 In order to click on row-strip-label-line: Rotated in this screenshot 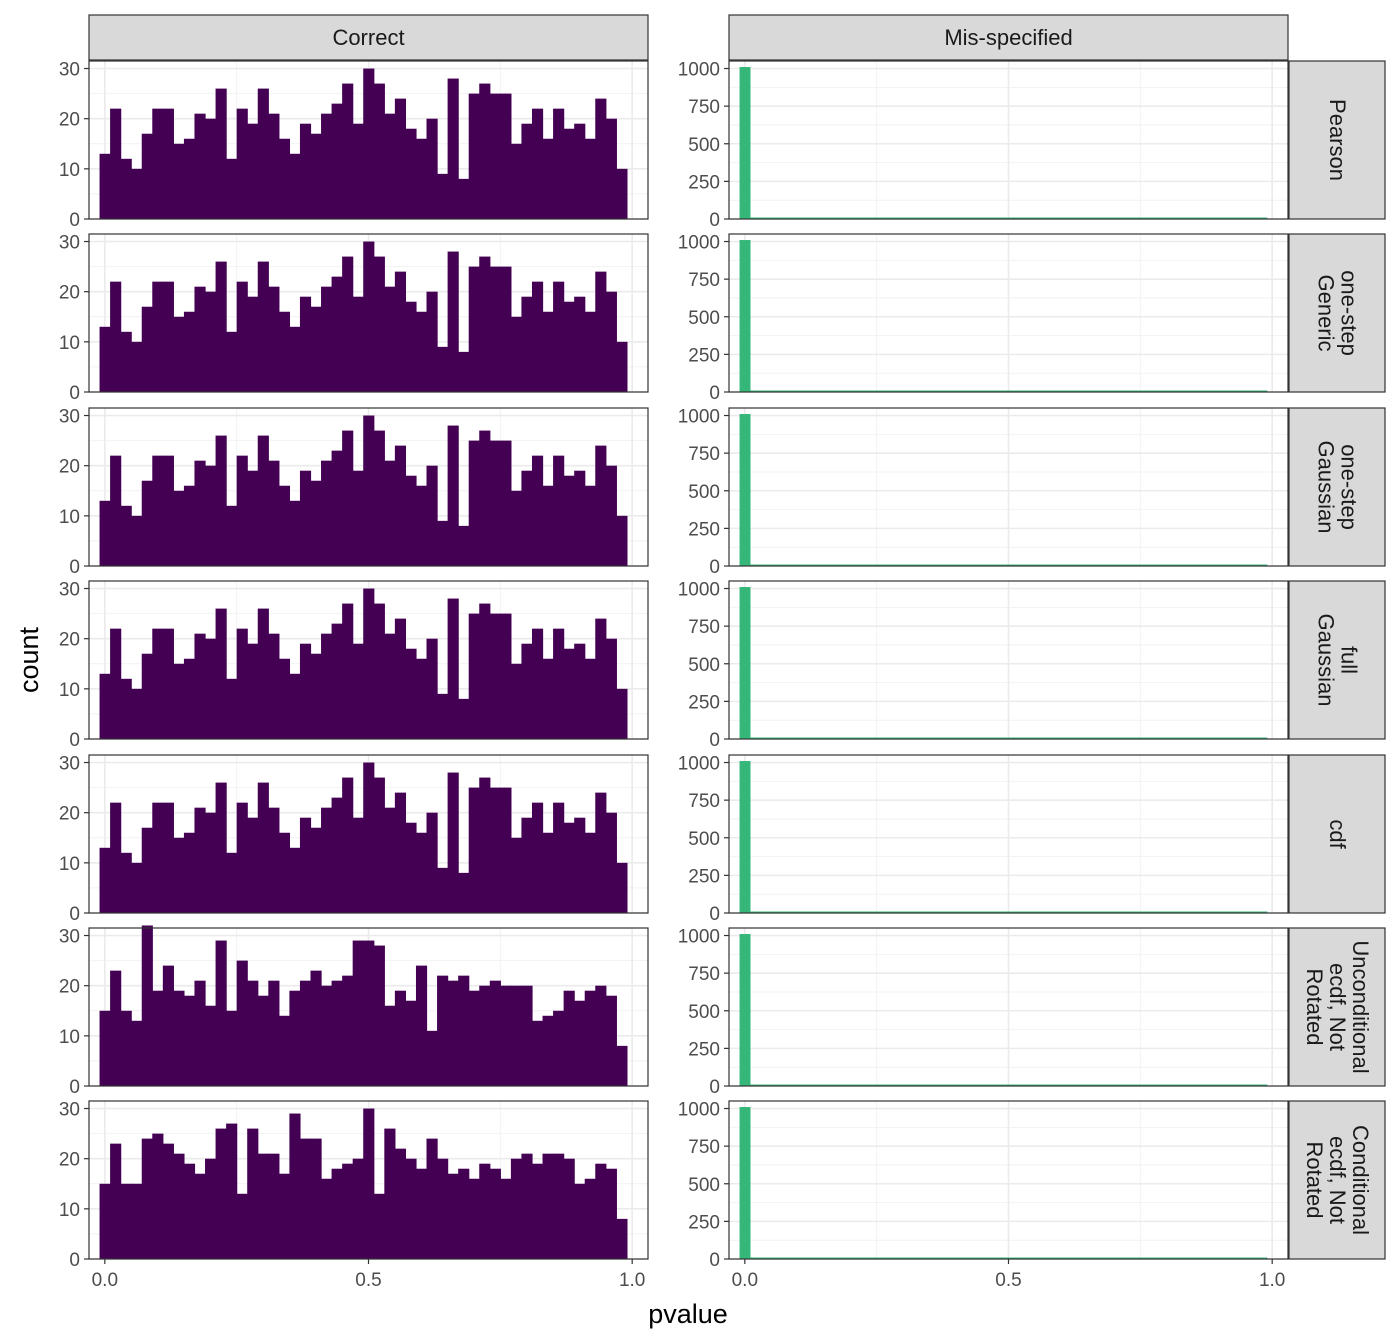, I will do `click(1314, 1006)`.